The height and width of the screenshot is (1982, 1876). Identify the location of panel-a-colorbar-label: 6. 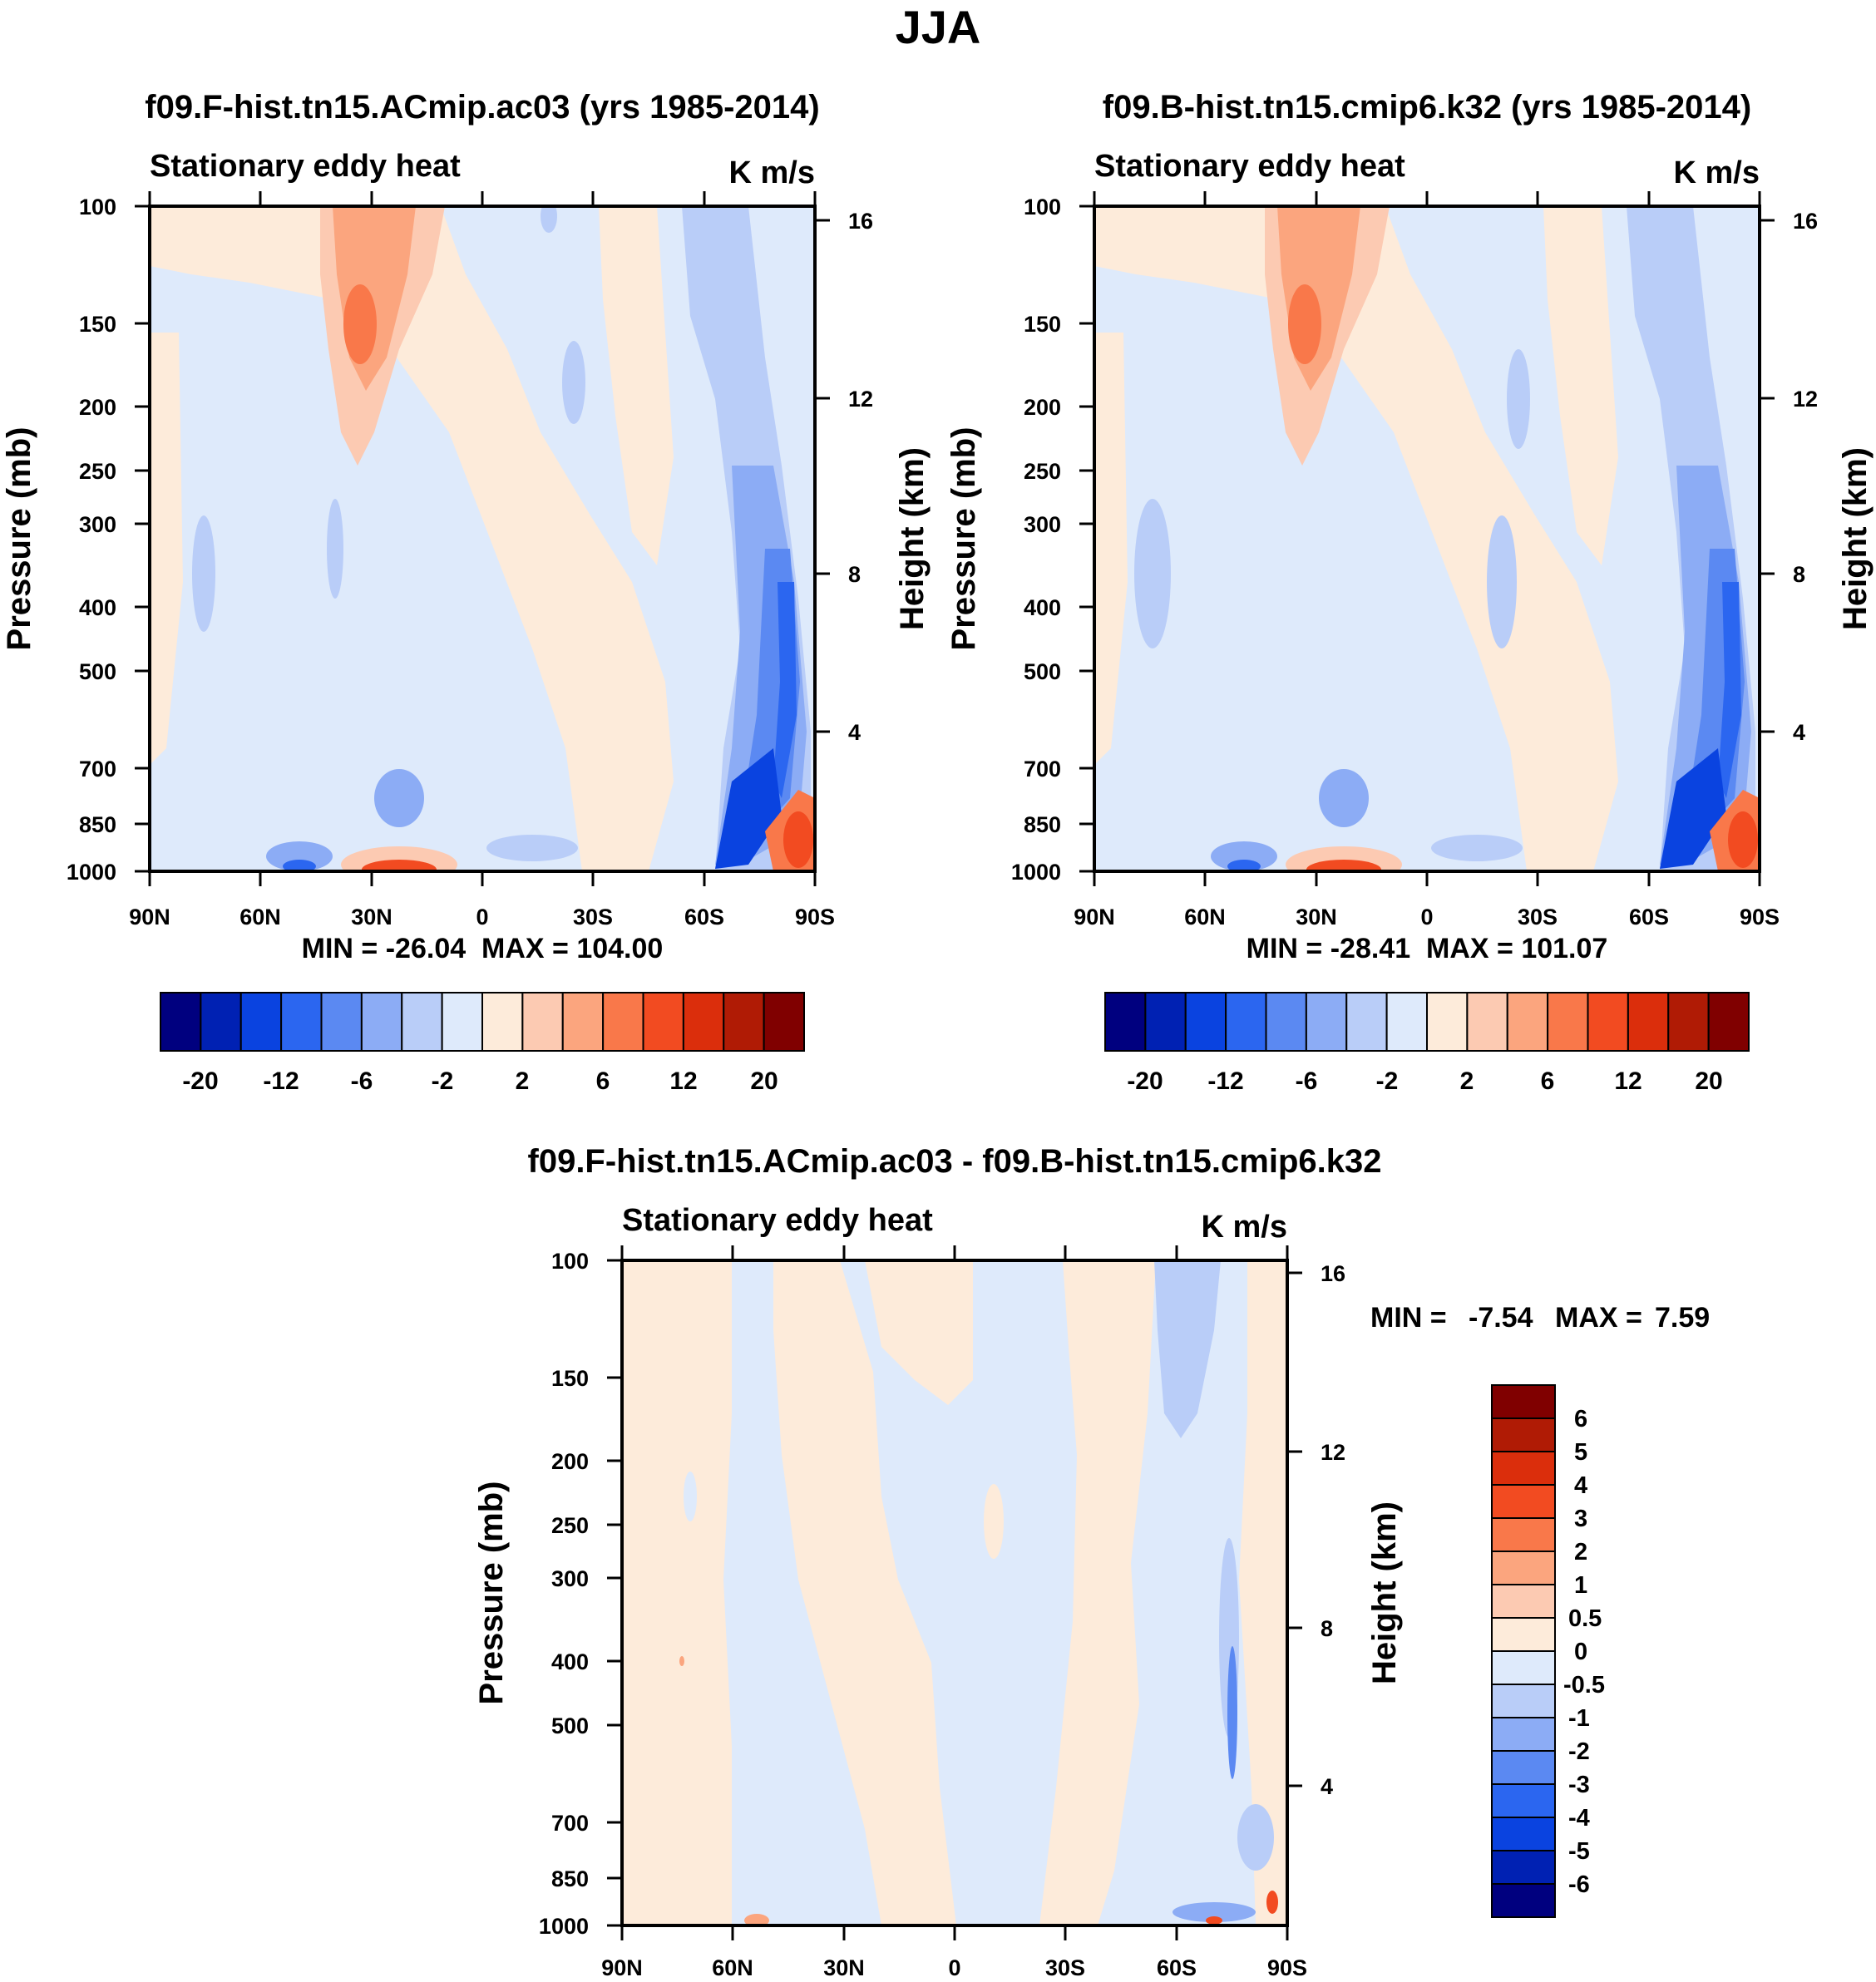
(603, 1081).